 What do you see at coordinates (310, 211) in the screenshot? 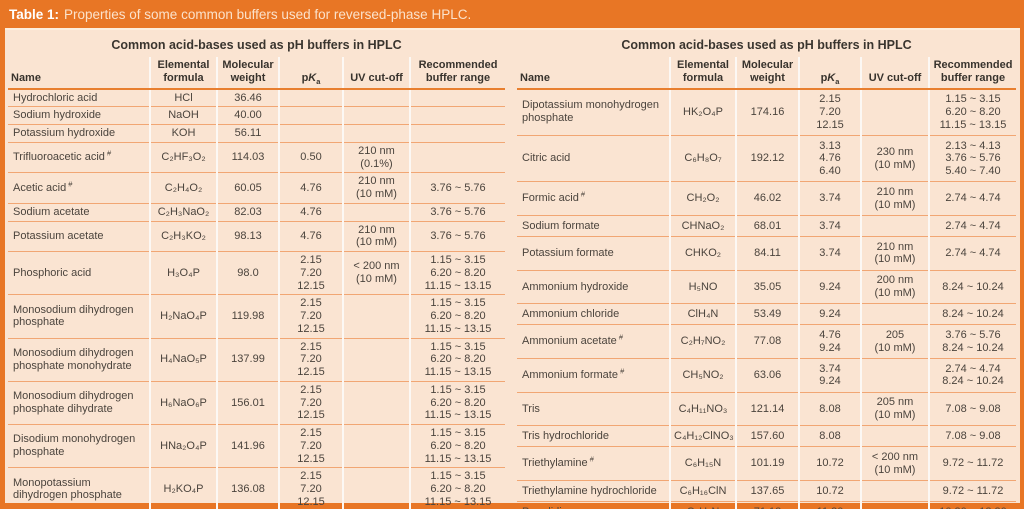
I see `cell-pka: 4.76` at bounding box center [310, 211].